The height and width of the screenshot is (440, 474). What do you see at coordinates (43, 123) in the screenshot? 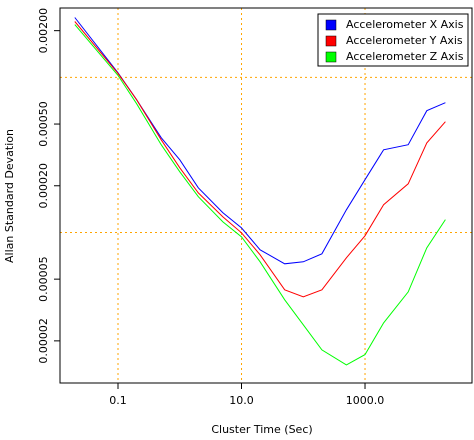
I see `y-tick-label: 0.00050` at bounding box center [43, 123].